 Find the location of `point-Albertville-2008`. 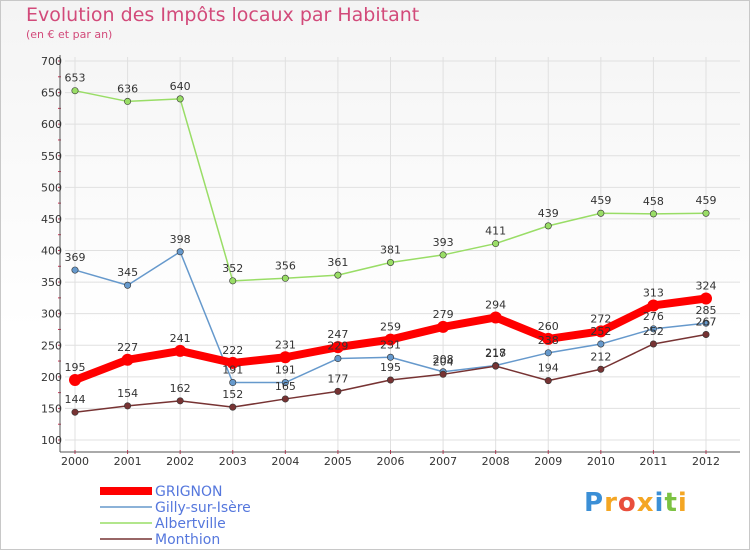

point-Albertville-2008 is located at coordinates (496, 244).